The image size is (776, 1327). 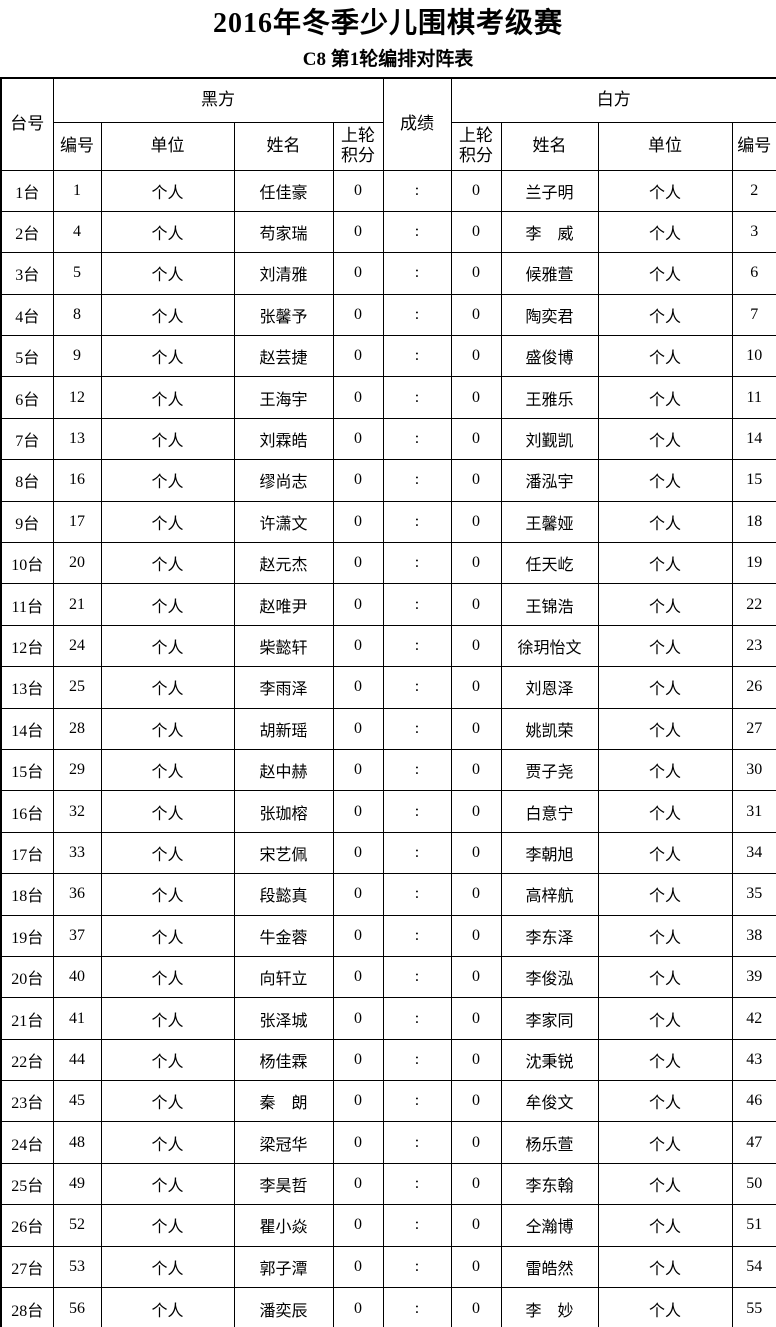 What do you see at coordinates (753, 522) in the screenshot?
I see `cell-white-no: 18` at bounding box center [753, 522].